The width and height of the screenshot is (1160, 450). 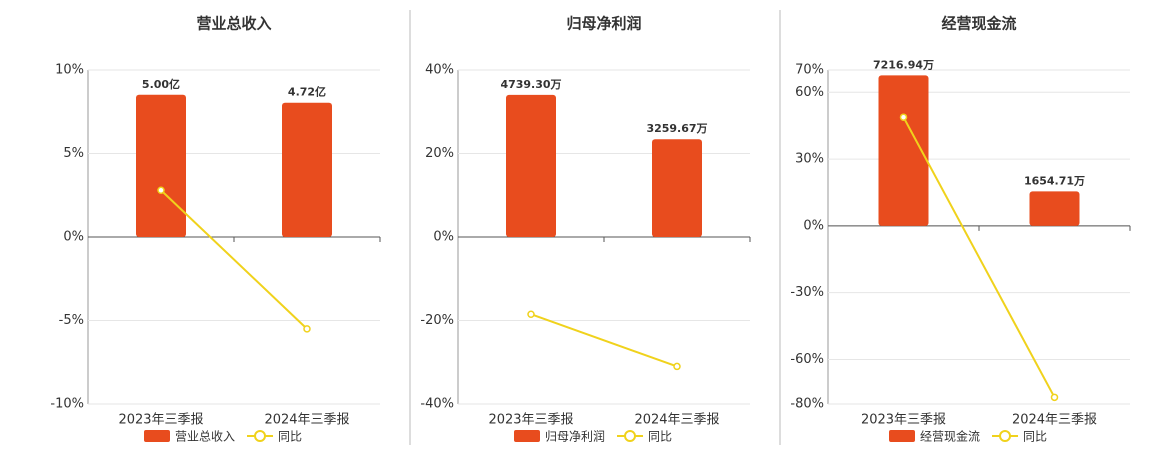 I want to click on chart-title: 营业总收入, so click(x=233, y=24).